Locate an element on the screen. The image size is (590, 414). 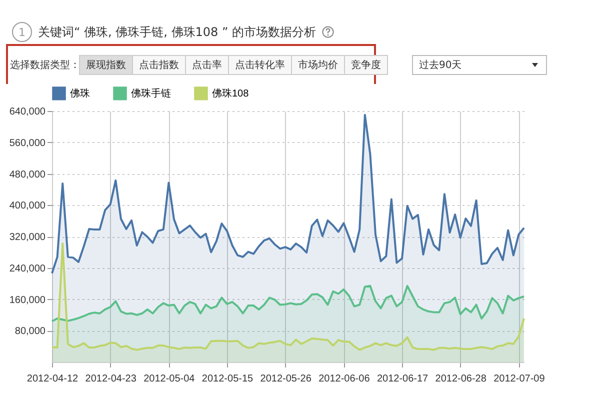
x-tick-label: 2012-06-06 is located at coordinates (344, 379).